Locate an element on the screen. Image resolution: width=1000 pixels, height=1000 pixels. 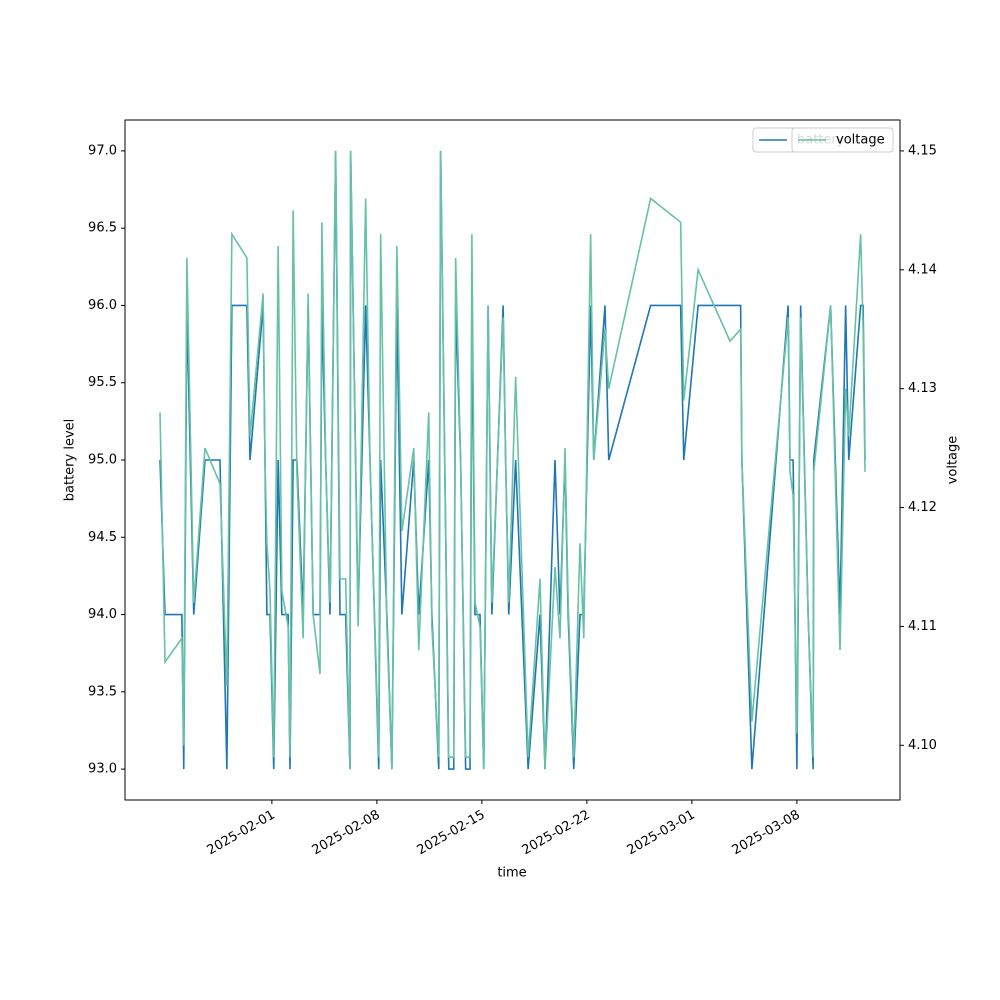
y2-tick-label: 4.15 is located at coordinates (922, 150).